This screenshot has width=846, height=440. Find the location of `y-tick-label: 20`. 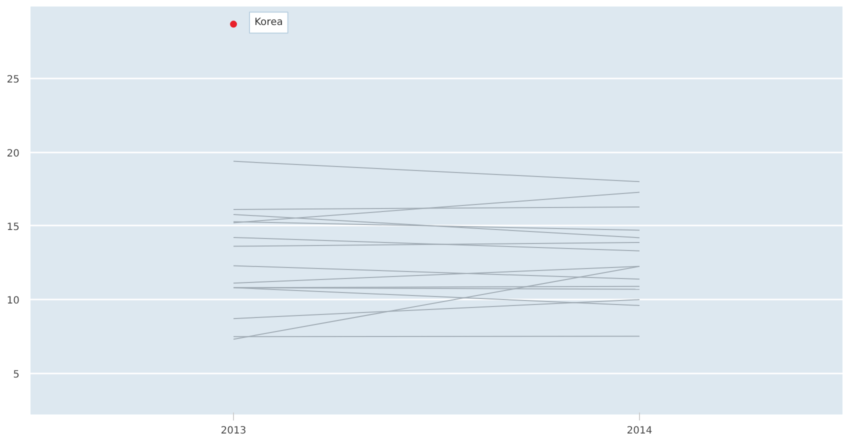

y-tick-label: 20 is located at coordinates (13, 154).